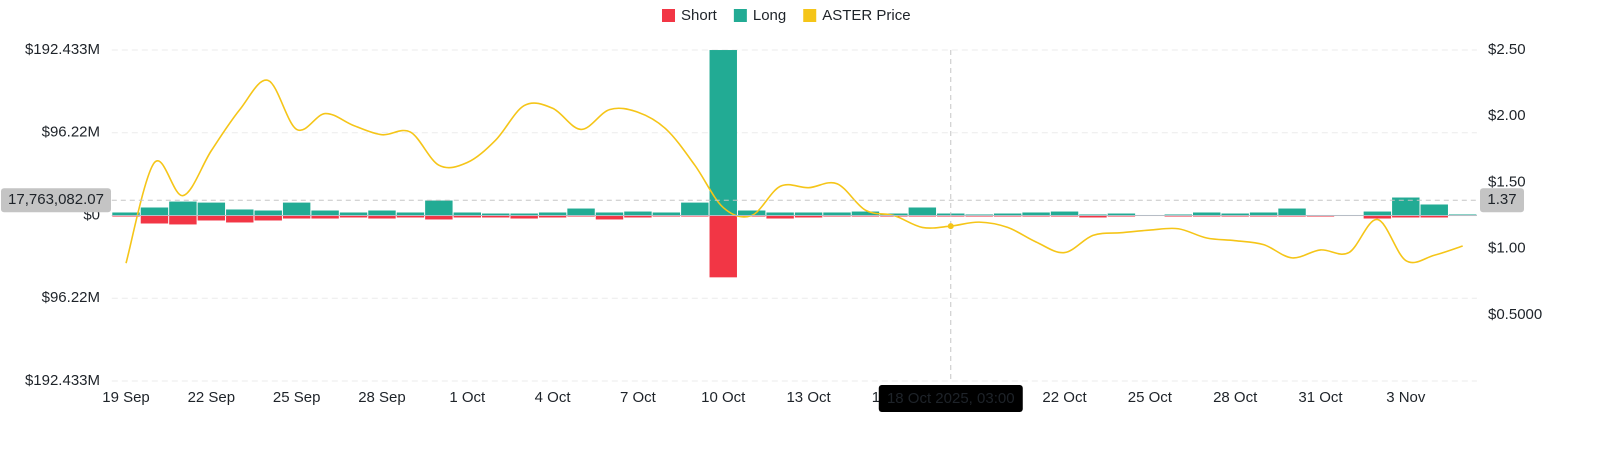 This screenshot has width=1600, height=454. Describe the element at coordinates (1507, 181) in the screenshot. I see `y2-tick-label: $1.50` at that location.